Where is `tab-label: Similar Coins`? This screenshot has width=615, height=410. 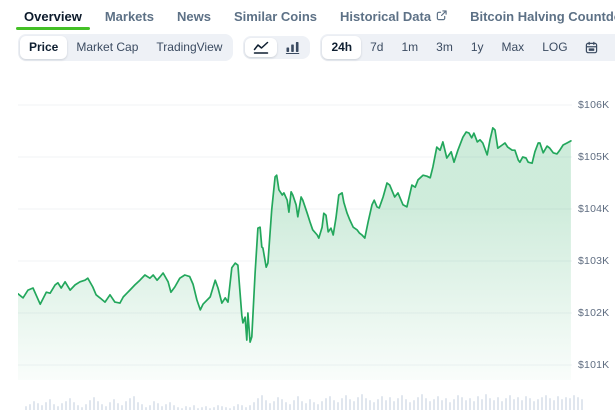 tab-label: Similar Coins is located at coordinates (275, 16).